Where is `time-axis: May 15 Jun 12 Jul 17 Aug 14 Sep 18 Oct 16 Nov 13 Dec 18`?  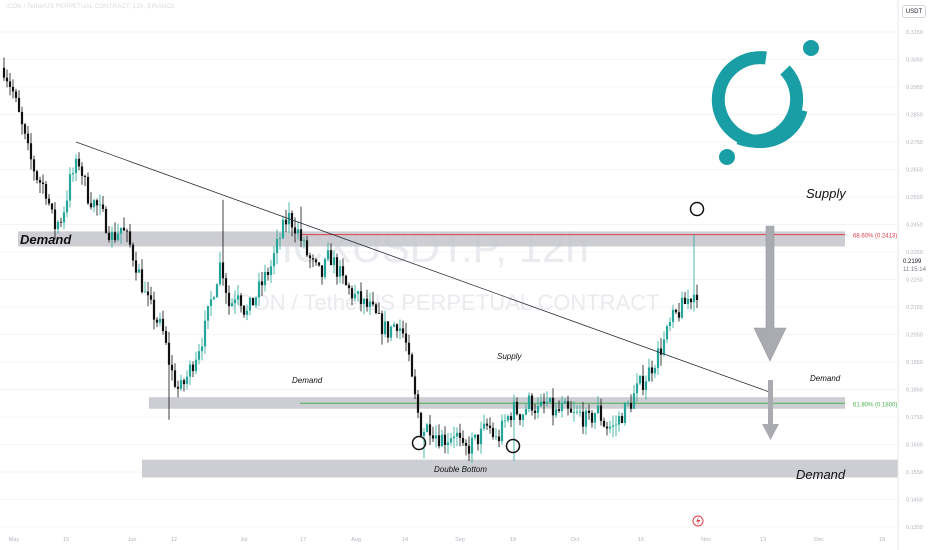
time-axis: May 15 Jun 12 Jul 17 Aug 14 Sep 18 Oct 16 Nov 13 Dec 18 is located at coordinates (447, 529).